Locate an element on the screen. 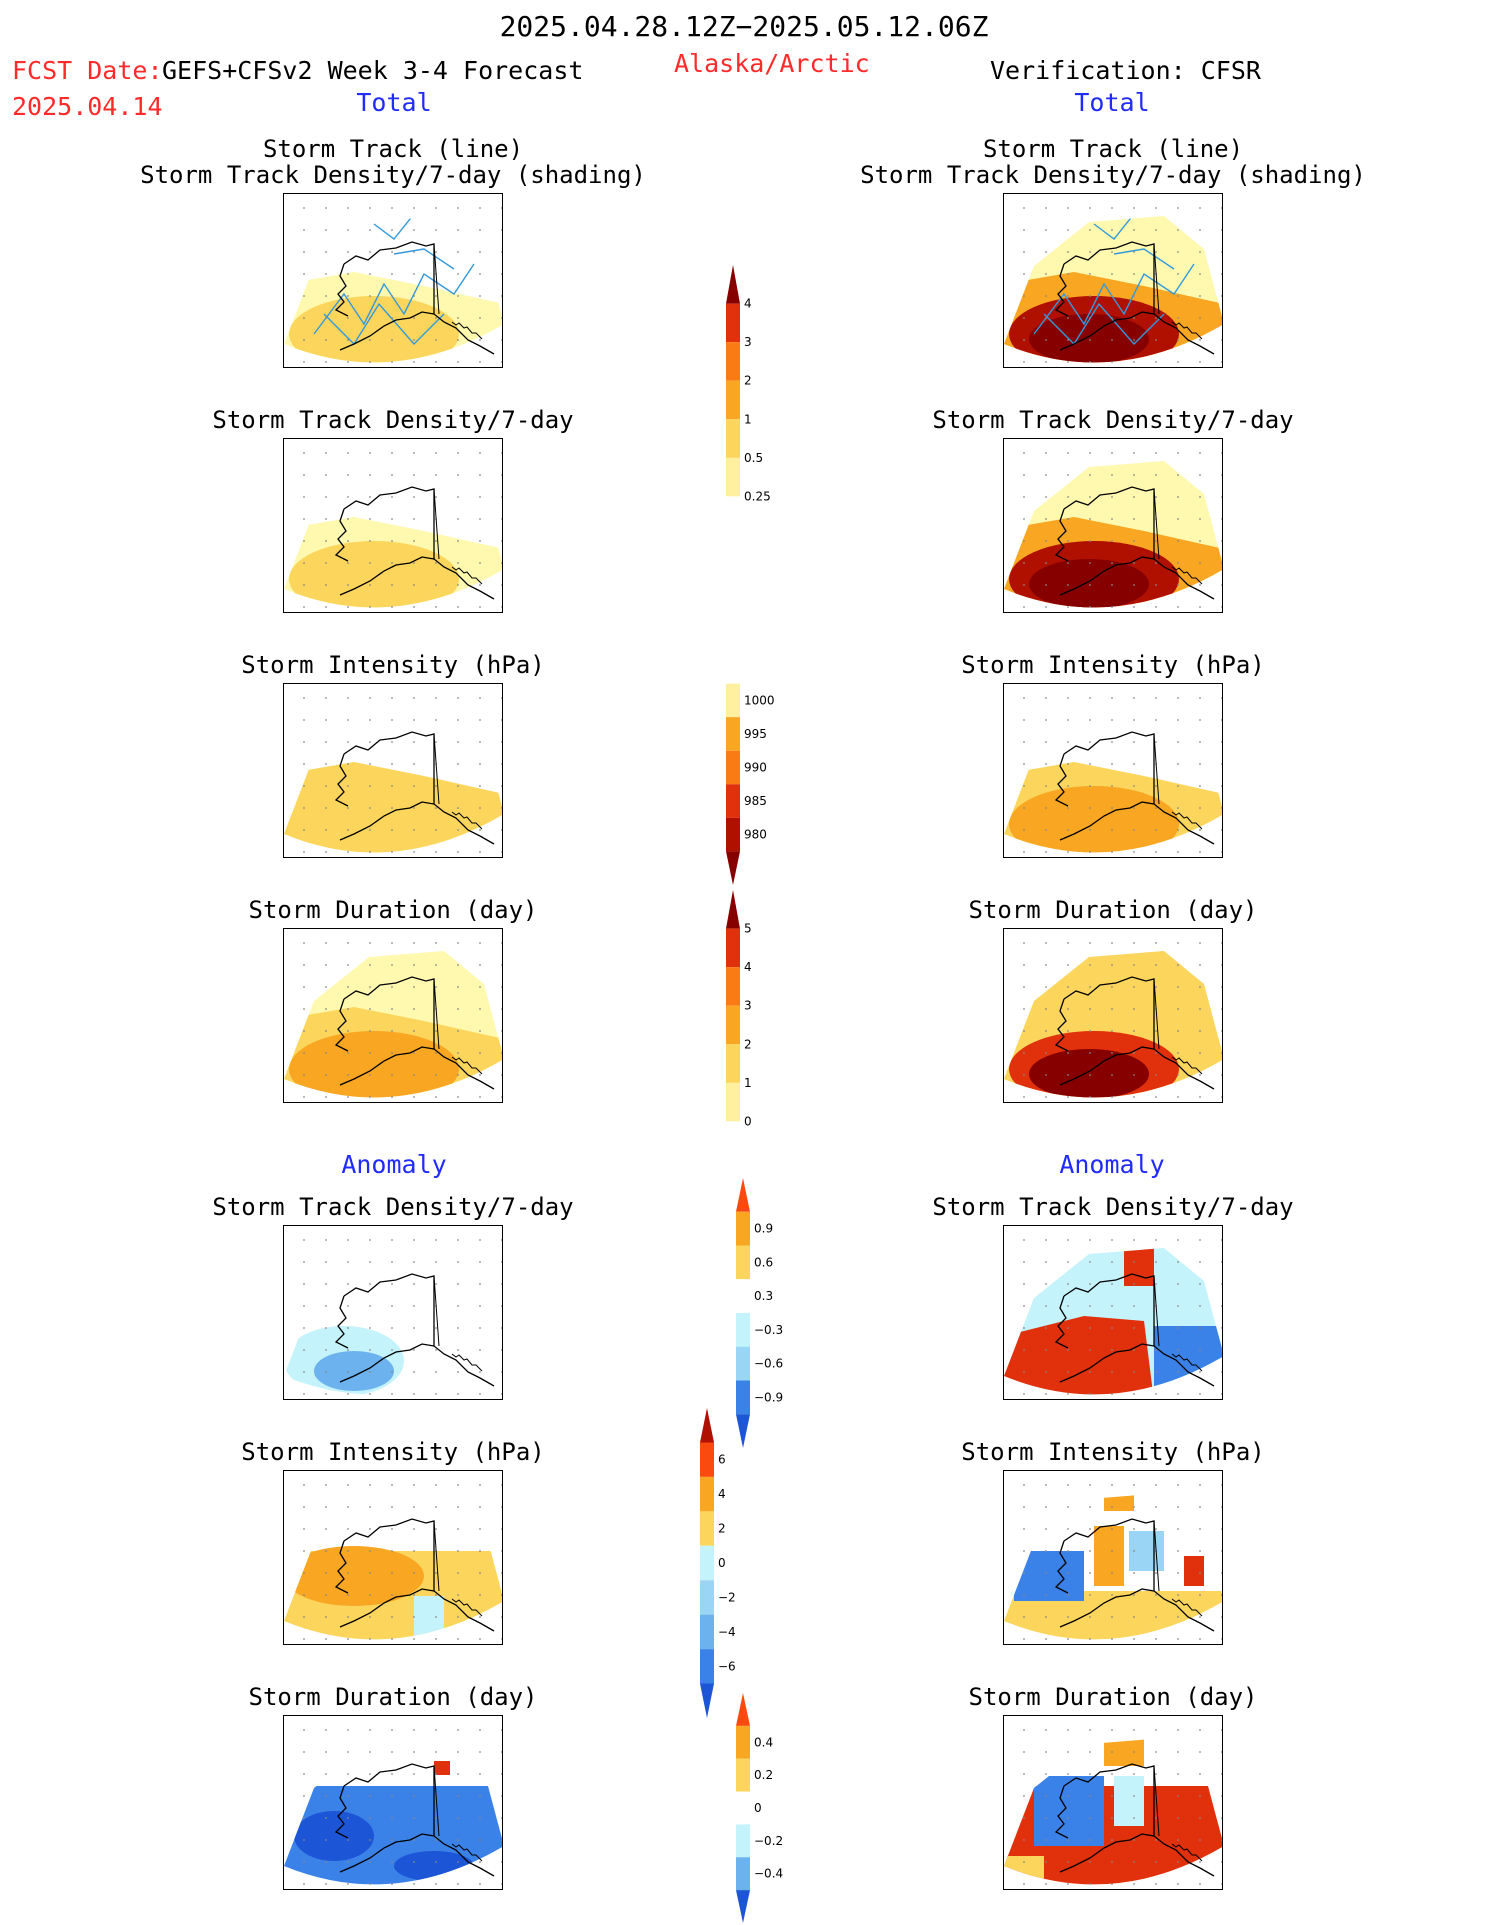 This screenshot has height=1925, width=1487. colorbar-tick-label: 980 is located at coordinates (755, 835).